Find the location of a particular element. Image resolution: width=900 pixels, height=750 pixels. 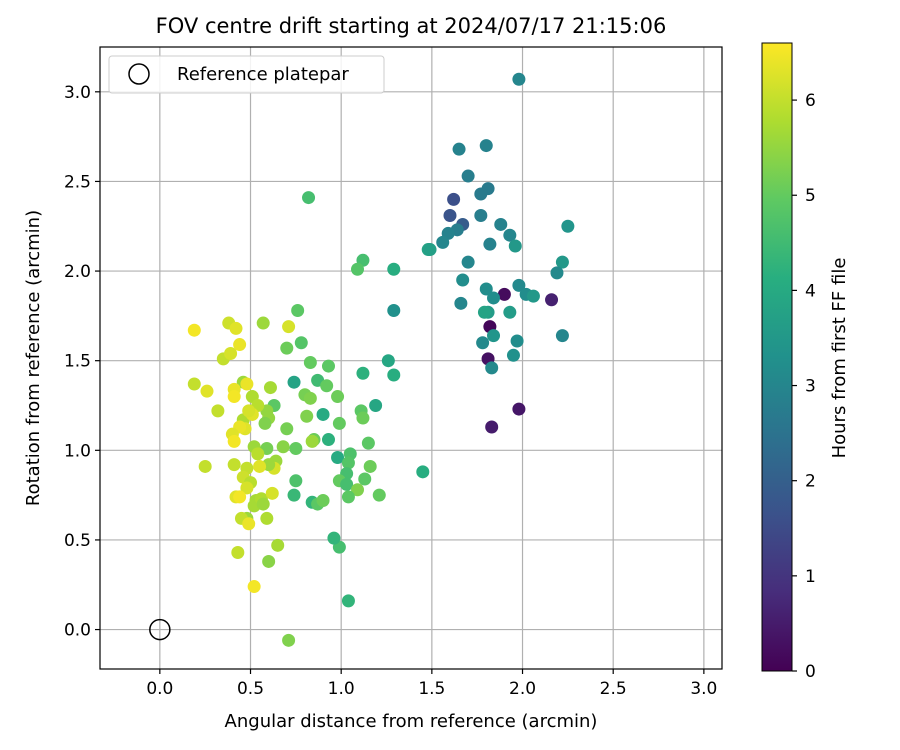

colorbar: 0 1 2 3 4 5 6 Hours from first FF file is located at coordinates (805, 362).